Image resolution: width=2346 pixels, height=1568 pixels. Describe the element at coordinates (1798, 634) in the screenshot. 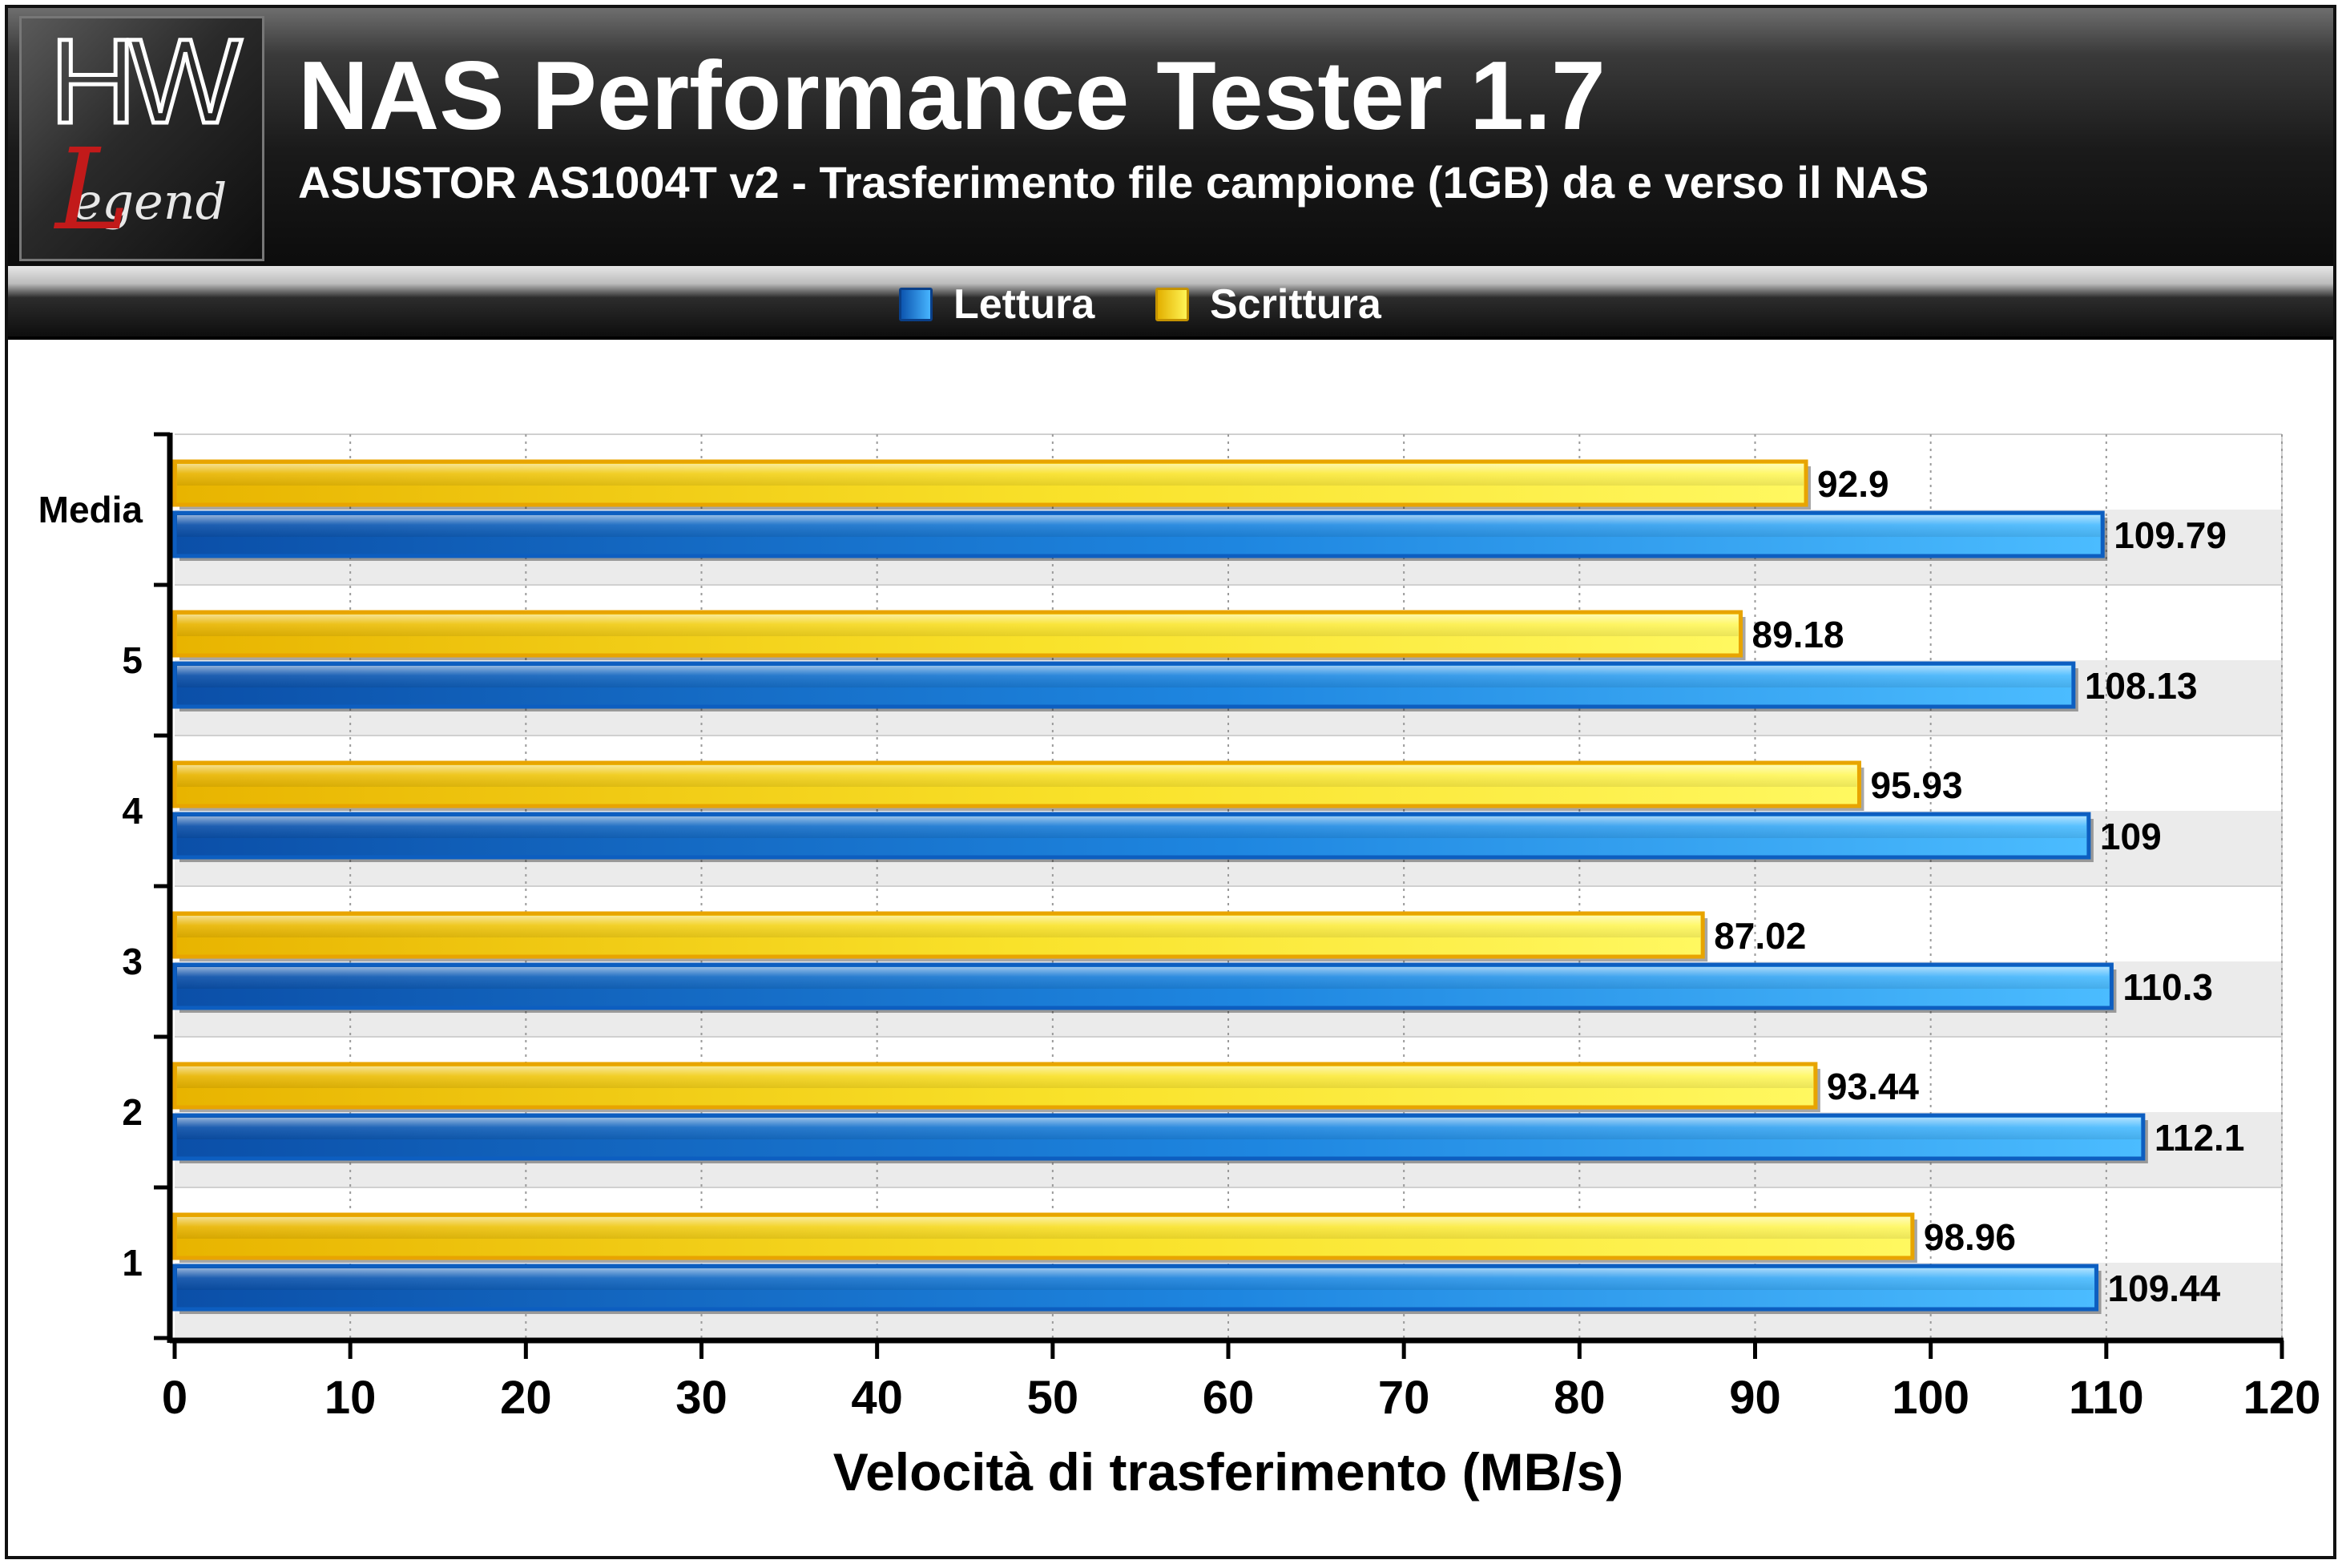

I see `data-label: 89.18` at that location.